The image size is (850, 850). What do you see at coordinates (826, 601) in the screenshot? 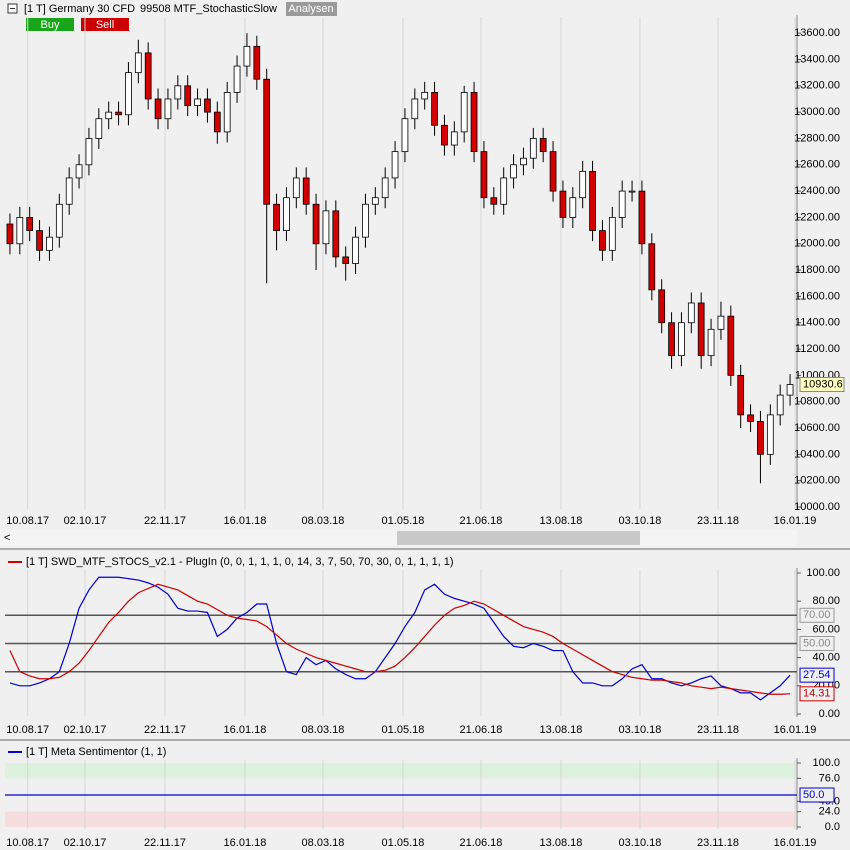
I see `y-tick-label: 80.00` at bounding box center [826, 601].